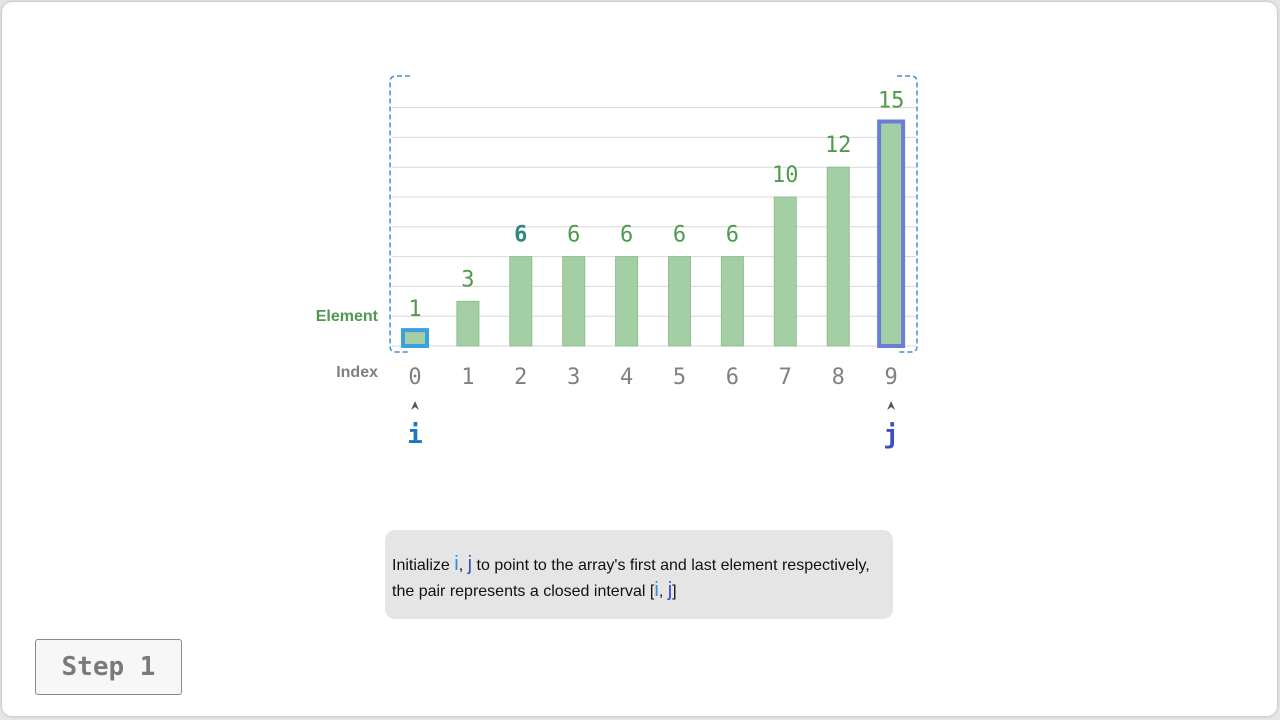 The height and width of the screenshot is (720, 1280). Describe the element at coordinates (674, 591) in the screenshot. I see `caption-line2-suffix: ]` at that location.